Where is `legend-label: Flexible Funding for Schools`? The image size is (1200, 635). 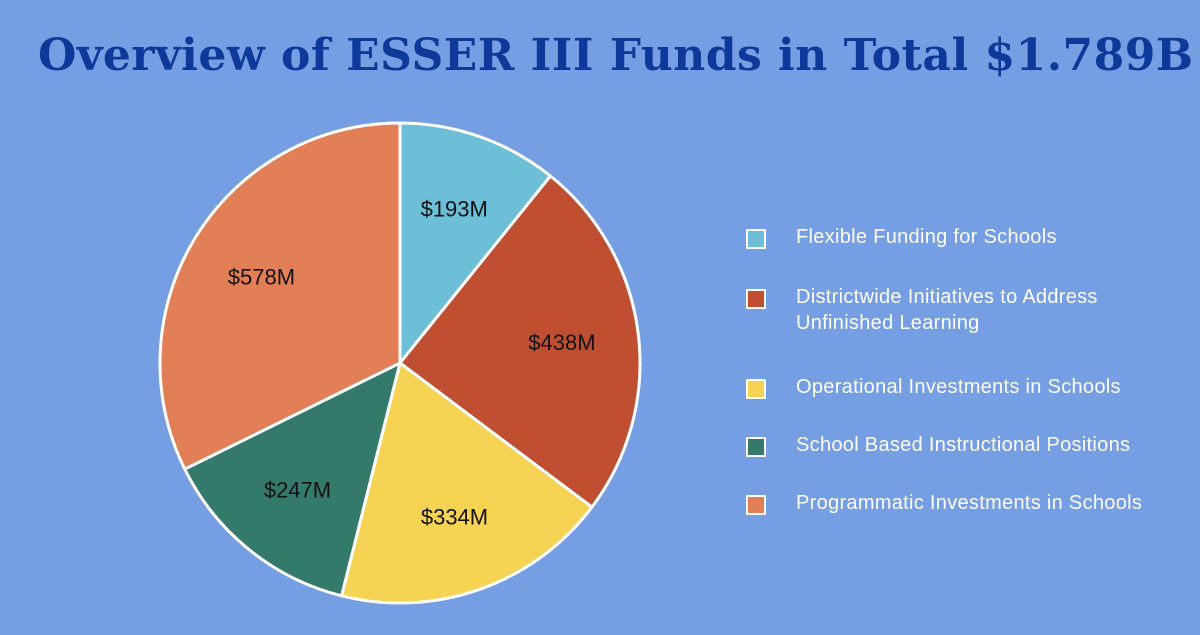 legend-label: Flexible Funding for Schools is located at coordinates (926, 237).